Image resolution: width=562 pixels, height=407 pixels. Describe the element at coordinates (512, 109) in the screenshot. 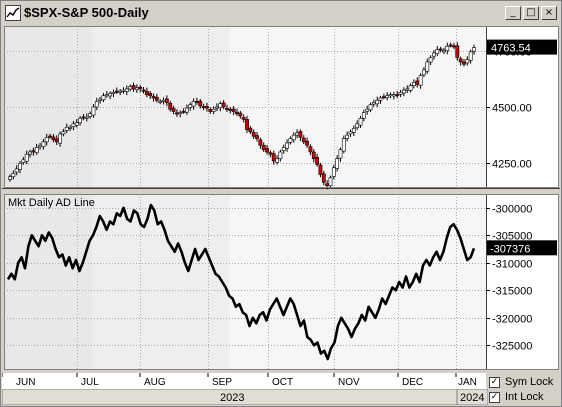

I see `price-tick-label: 4500.00` at that location.